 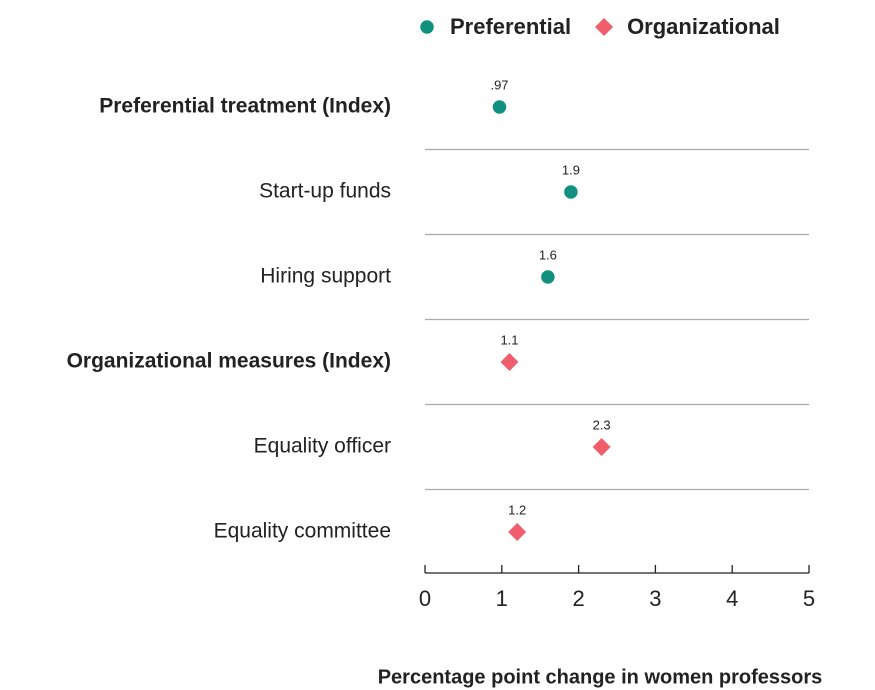 I want to click on x-tick-label: 4, so click(x=732, y=598).